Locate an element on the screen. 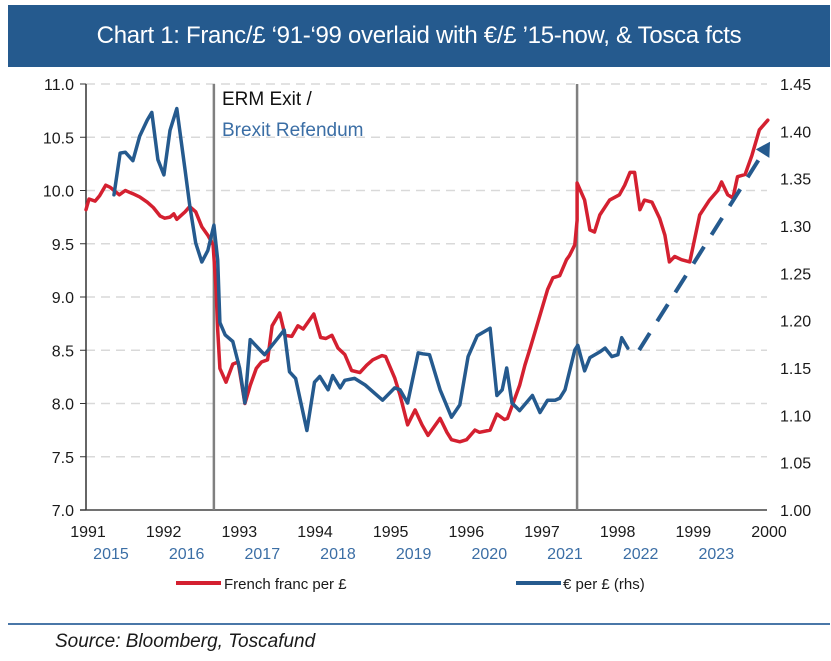 This screenshot has height=661, width=831. y-right-tick-label: 1.40 is located at coordinates (795, 132).